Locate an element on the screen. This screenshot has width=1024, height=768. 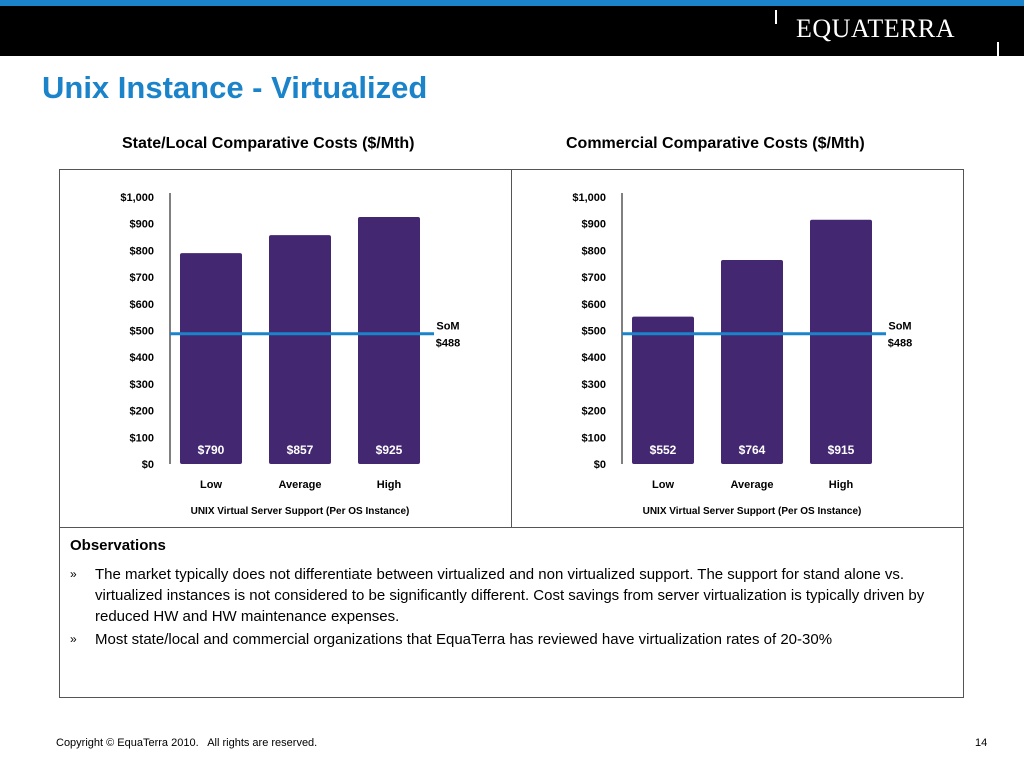
header-bar is located at coordinates (512, 28).